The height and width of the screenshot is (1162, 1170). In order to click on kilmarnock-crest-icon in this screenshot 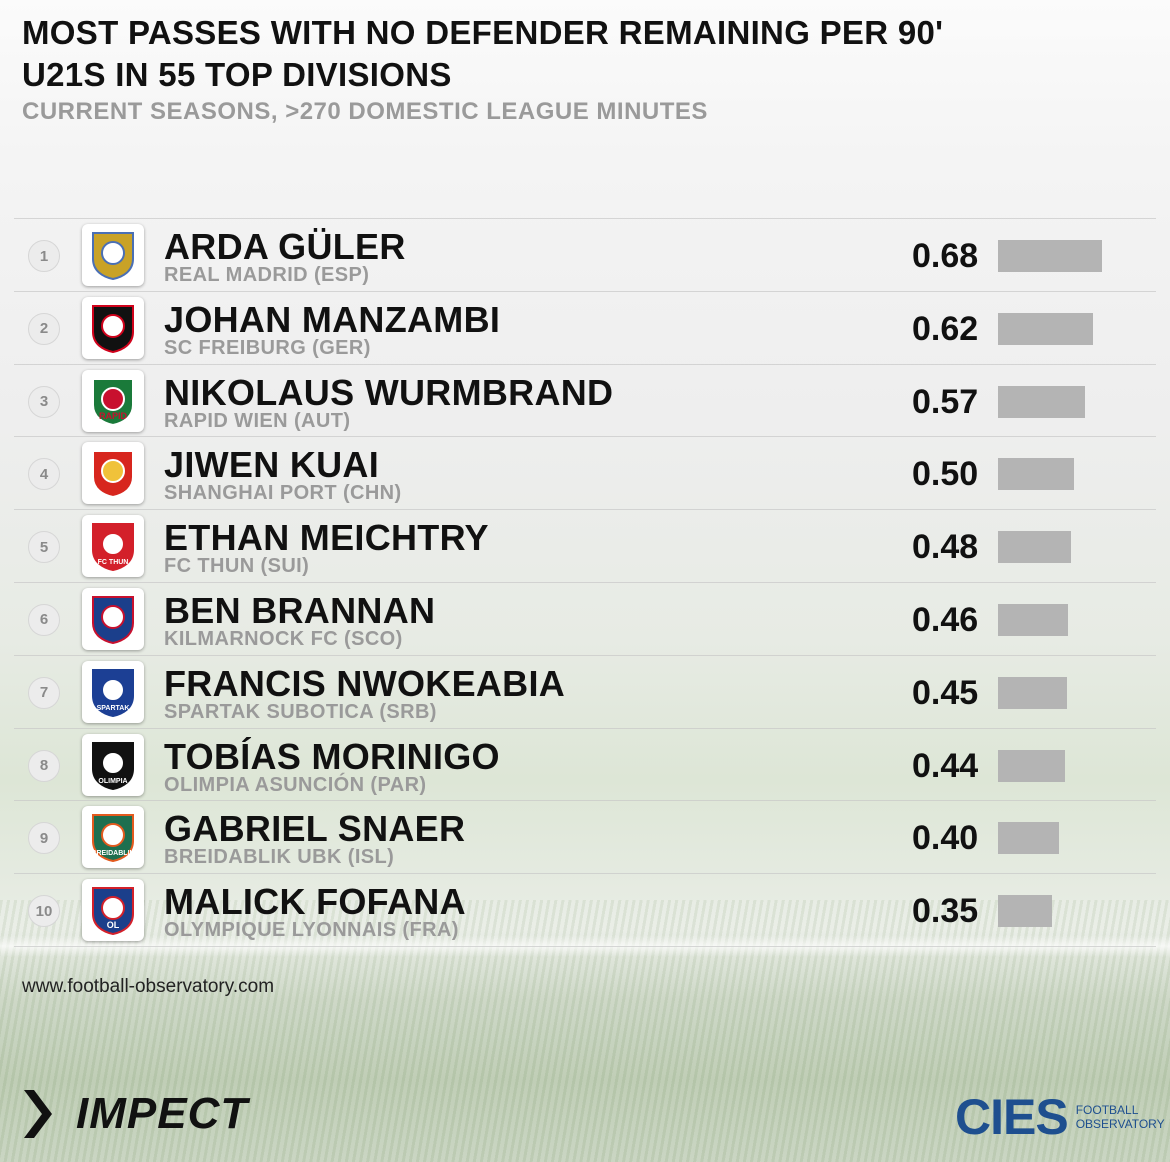, I will do `click(113, 618)`.